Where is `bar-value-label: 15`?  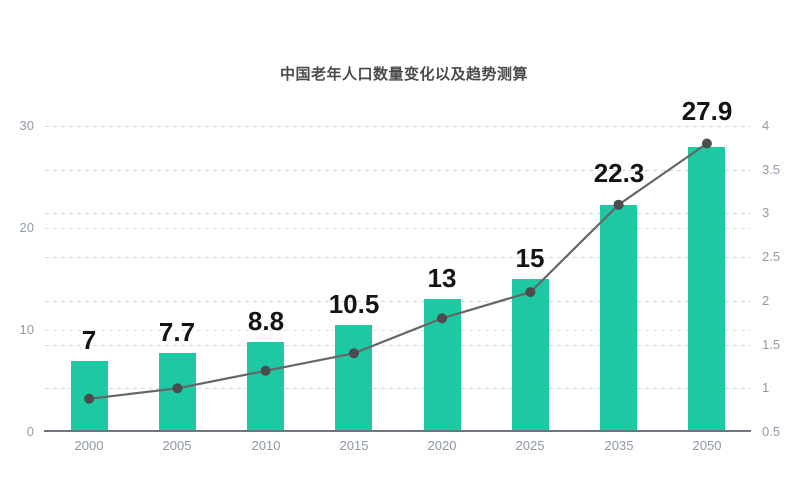
bar-value-label: 15 is located at coordinates (530, 258).